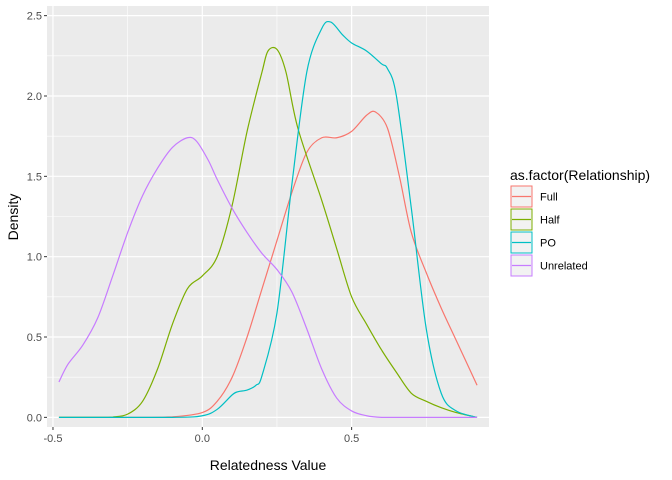 The image size is (672, 480). Describe the element at coordinates (580, 175) in the screenshot. I see `legend-title: as.factor(Relationship)` at that location.